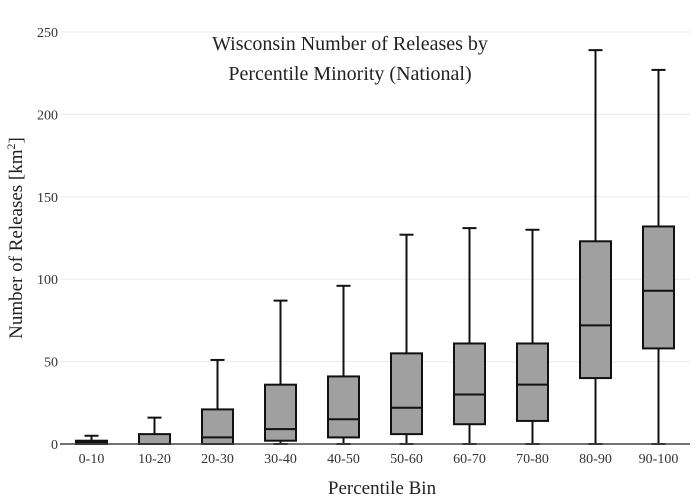  I want to click on y-tick-label-50: 50, so click(51, 363).